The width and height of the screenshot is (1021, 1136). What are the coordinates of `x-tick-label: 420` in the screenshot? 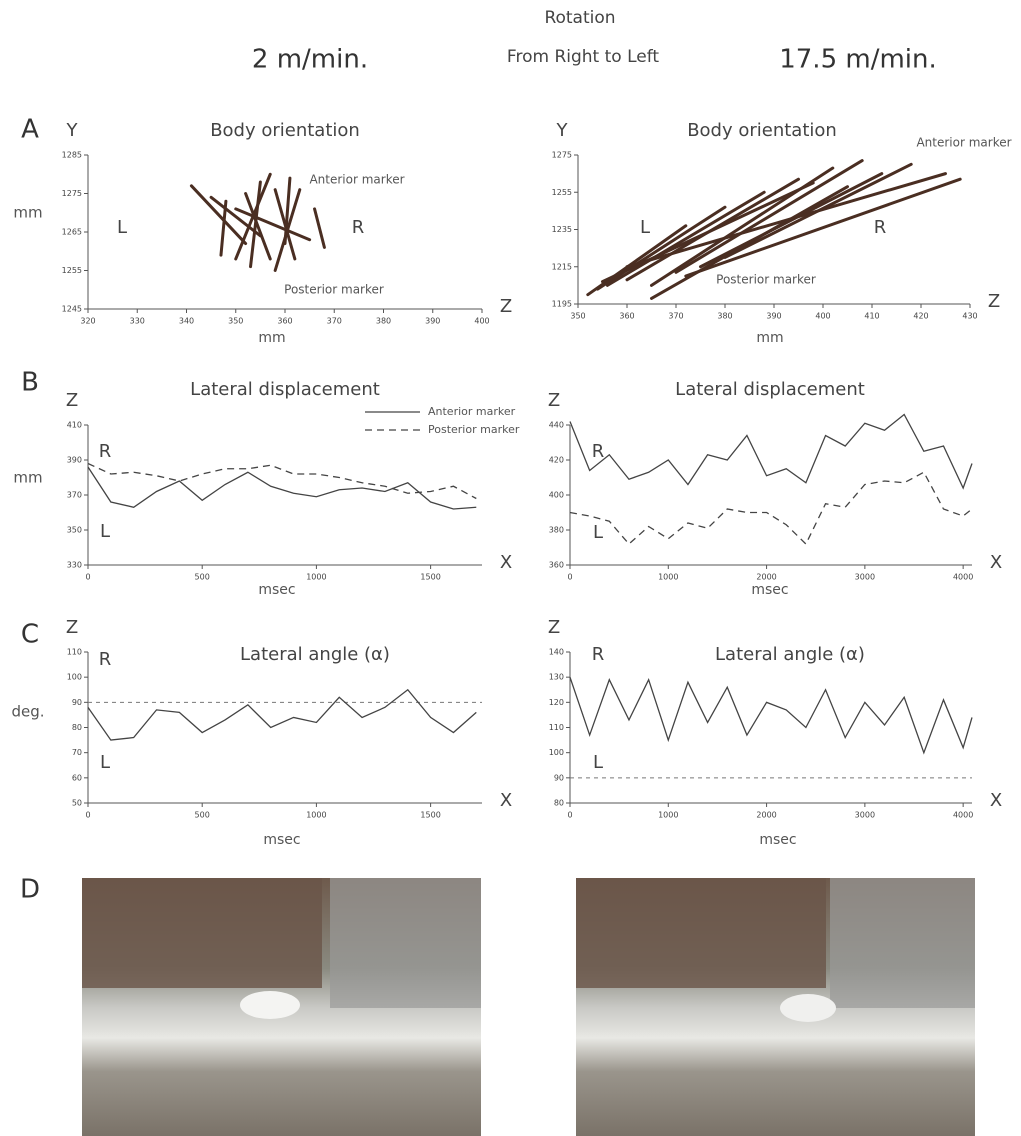 It's located at (920, 316).